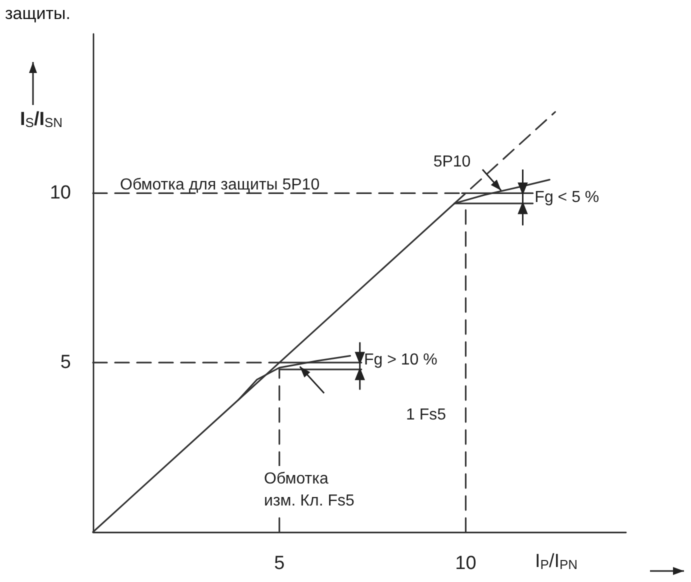 The height and width of the screenshot is (582, 691). Describe the element at coordinates (426, 415) in the screenshot. I see `annotation: 1 Fs5` at that location.